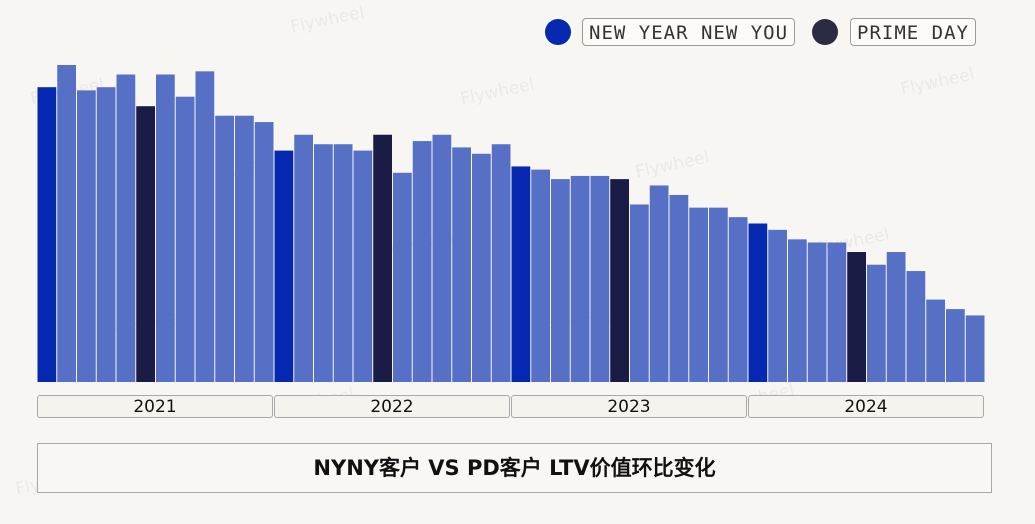 The width and height of the screenshot is (1035, 524). What do you see at coordinates (514, 468) in the screenshot?
I see `chart-title: NYNY客户 VS PD客户 LTV价值环比变化` at bounding box center [514, 468].